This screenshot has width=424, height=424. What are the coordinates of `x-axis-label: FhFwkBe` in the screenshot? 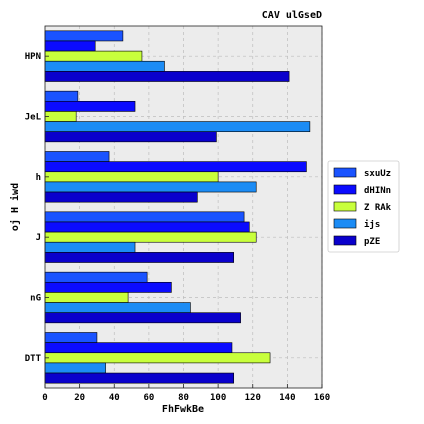 It's located at (183, 409).